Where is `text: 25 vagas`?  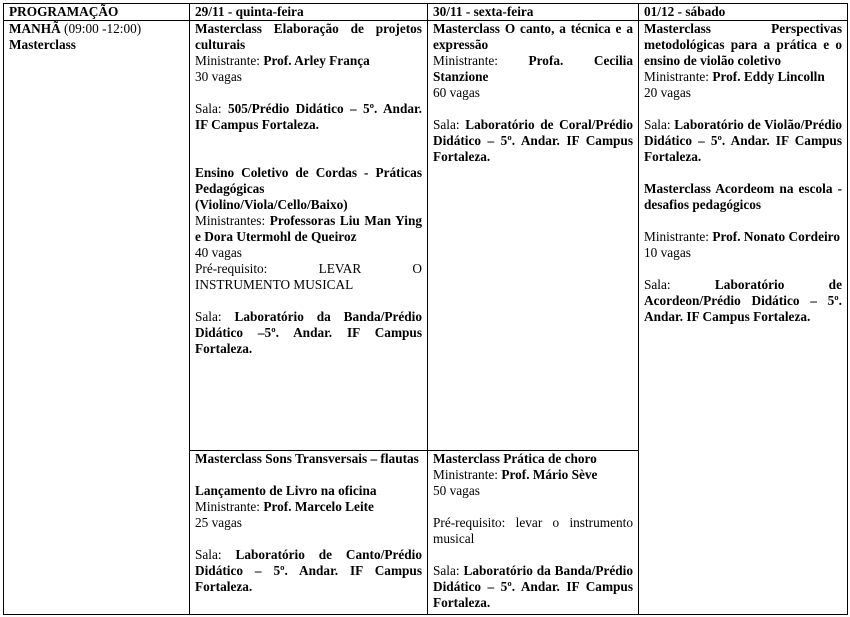
text: 25 vagas is located at coordinates (218, 522).